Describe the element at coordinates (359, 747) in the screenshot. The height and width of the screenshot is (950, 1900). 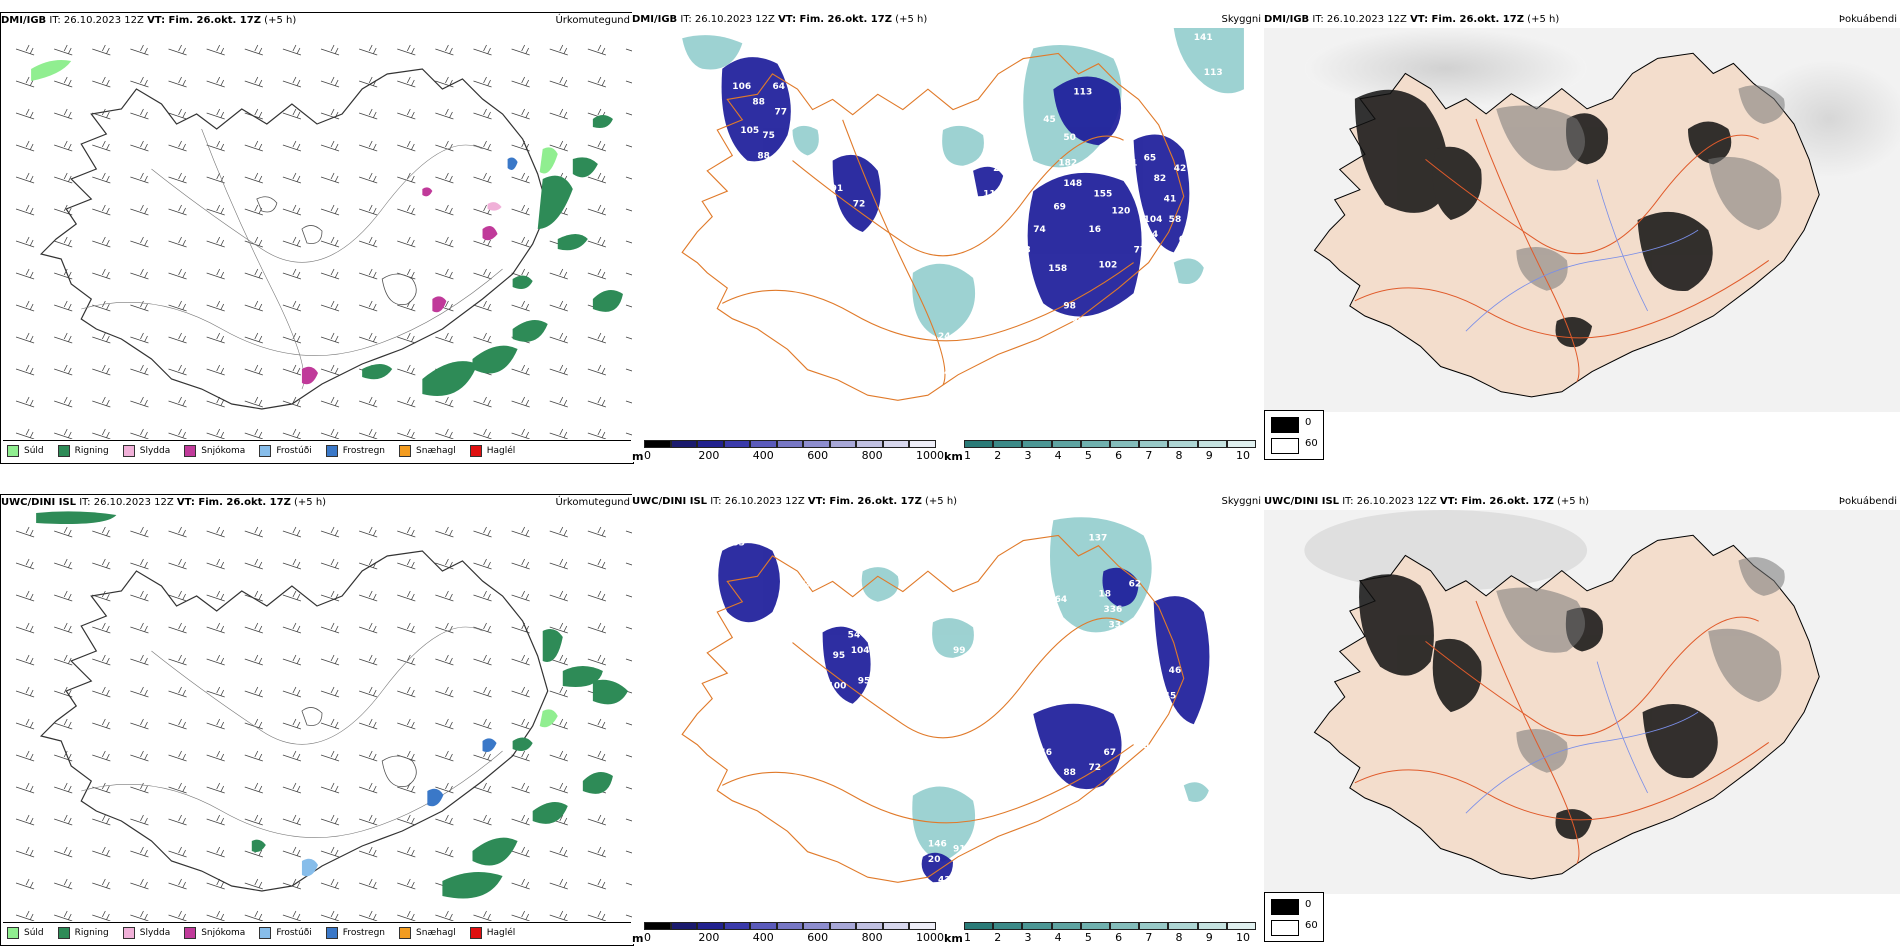
I see `glacier-outlines` at that location.